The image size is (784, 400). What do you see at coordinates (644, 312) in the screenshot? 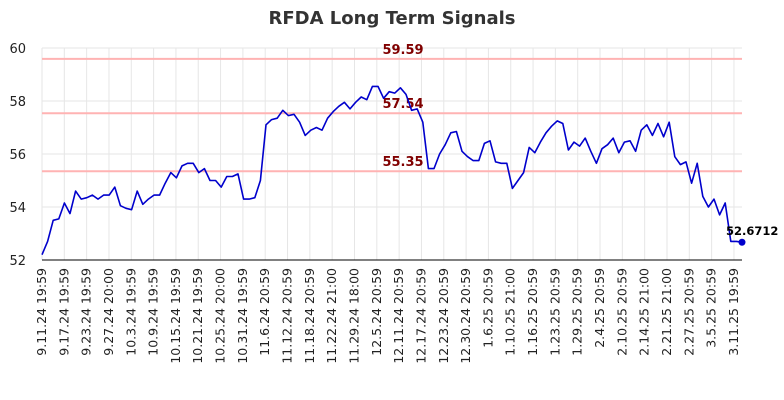
I see `x-tick-label: 2.14.25 21:00` at bounding box center [644, 312].